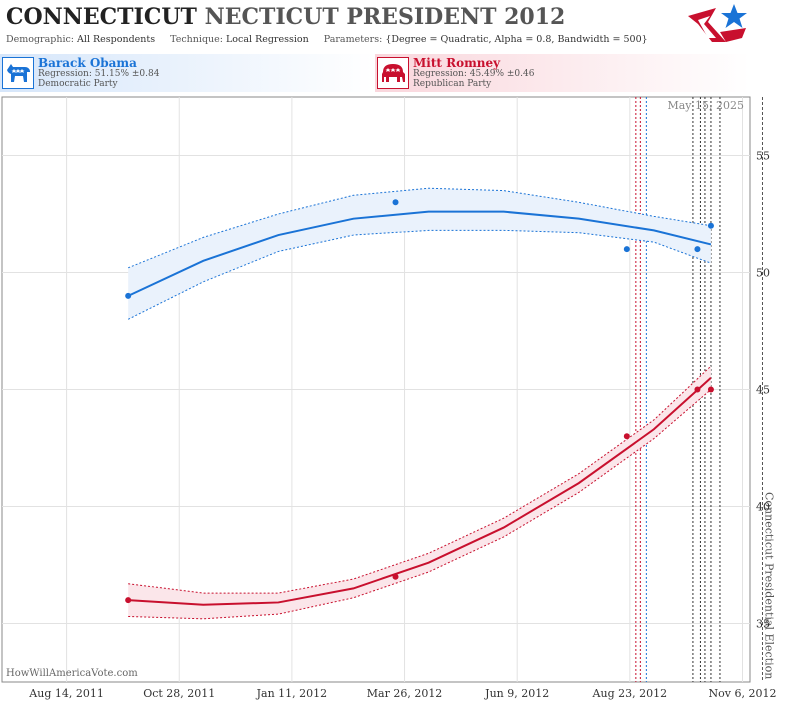  Describe the element at coordinates (267, 39) in the screenshot. I see `technique-value: Local Regression` at that location.